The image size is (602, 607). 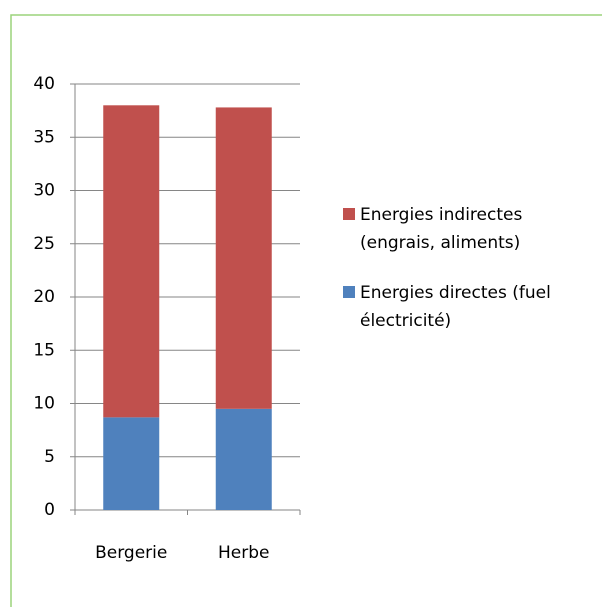 I want to click on legend-label: Energies directes (fuel électricité), so click(x=455, y=307).